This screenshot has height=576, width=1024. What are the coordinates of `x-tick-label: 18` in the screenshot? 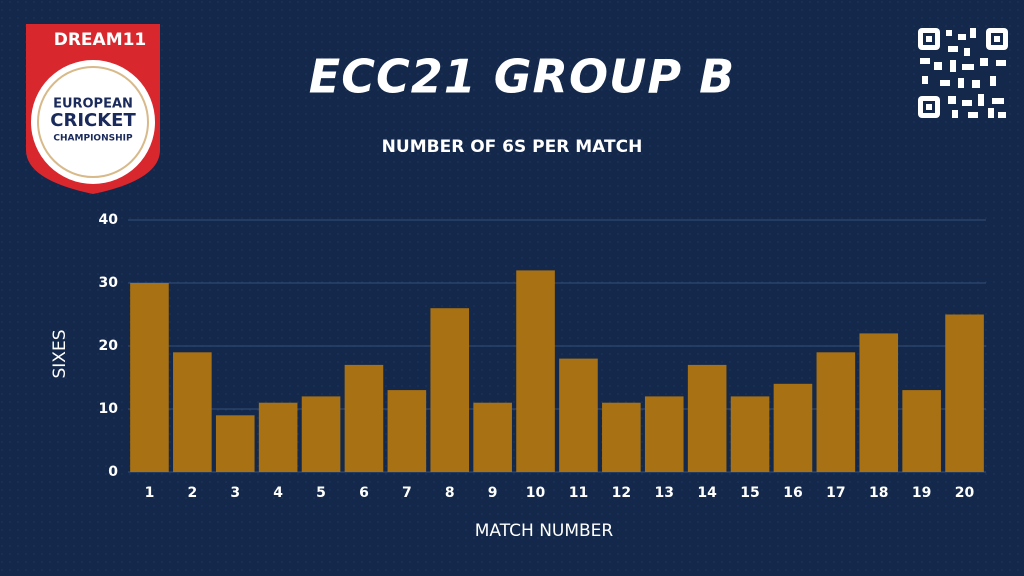 It's located at (878, 493).